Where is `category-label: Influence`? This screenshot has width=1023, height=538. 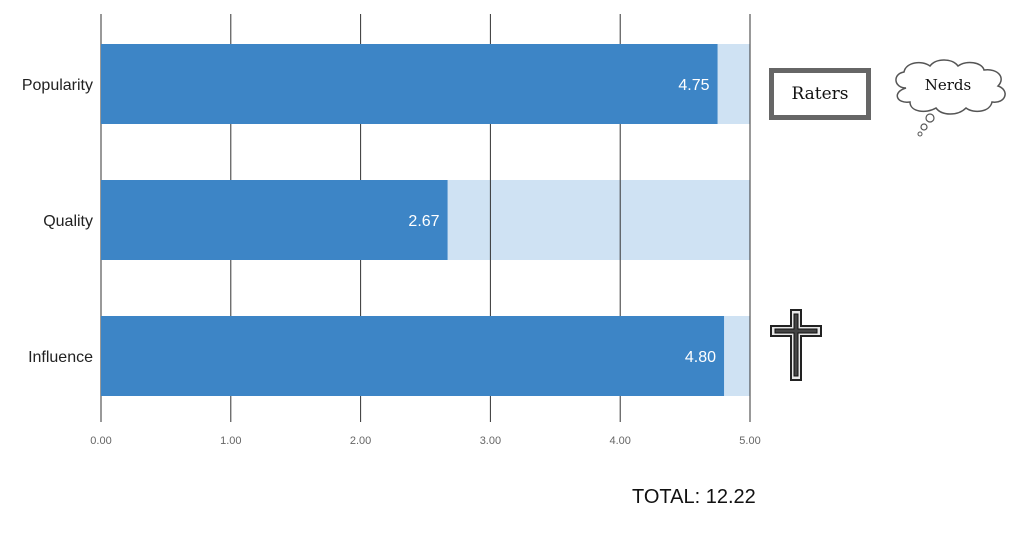
category-label: Influence is located at coordinates (60, 357).